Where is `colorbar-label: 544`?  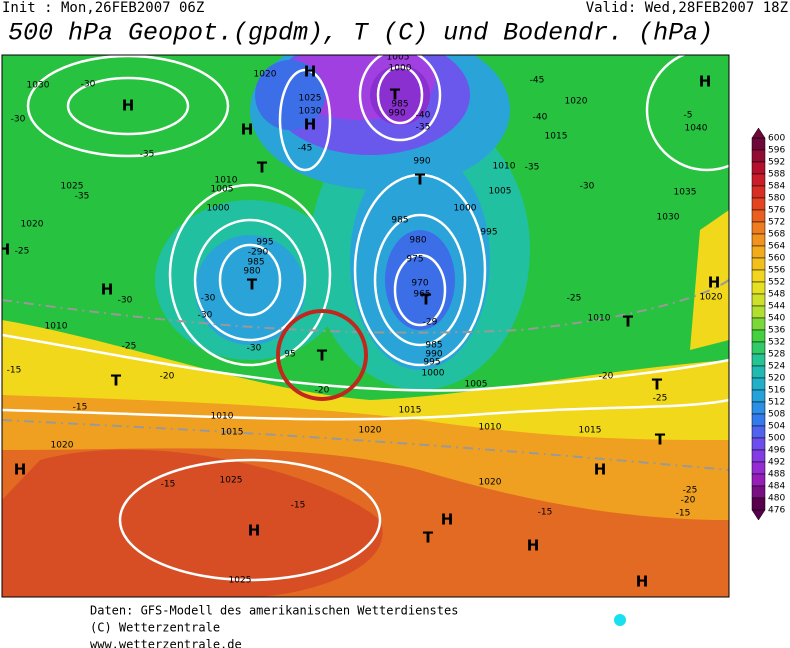 colorbar-label: 544 is located at coordinates (776, 307).